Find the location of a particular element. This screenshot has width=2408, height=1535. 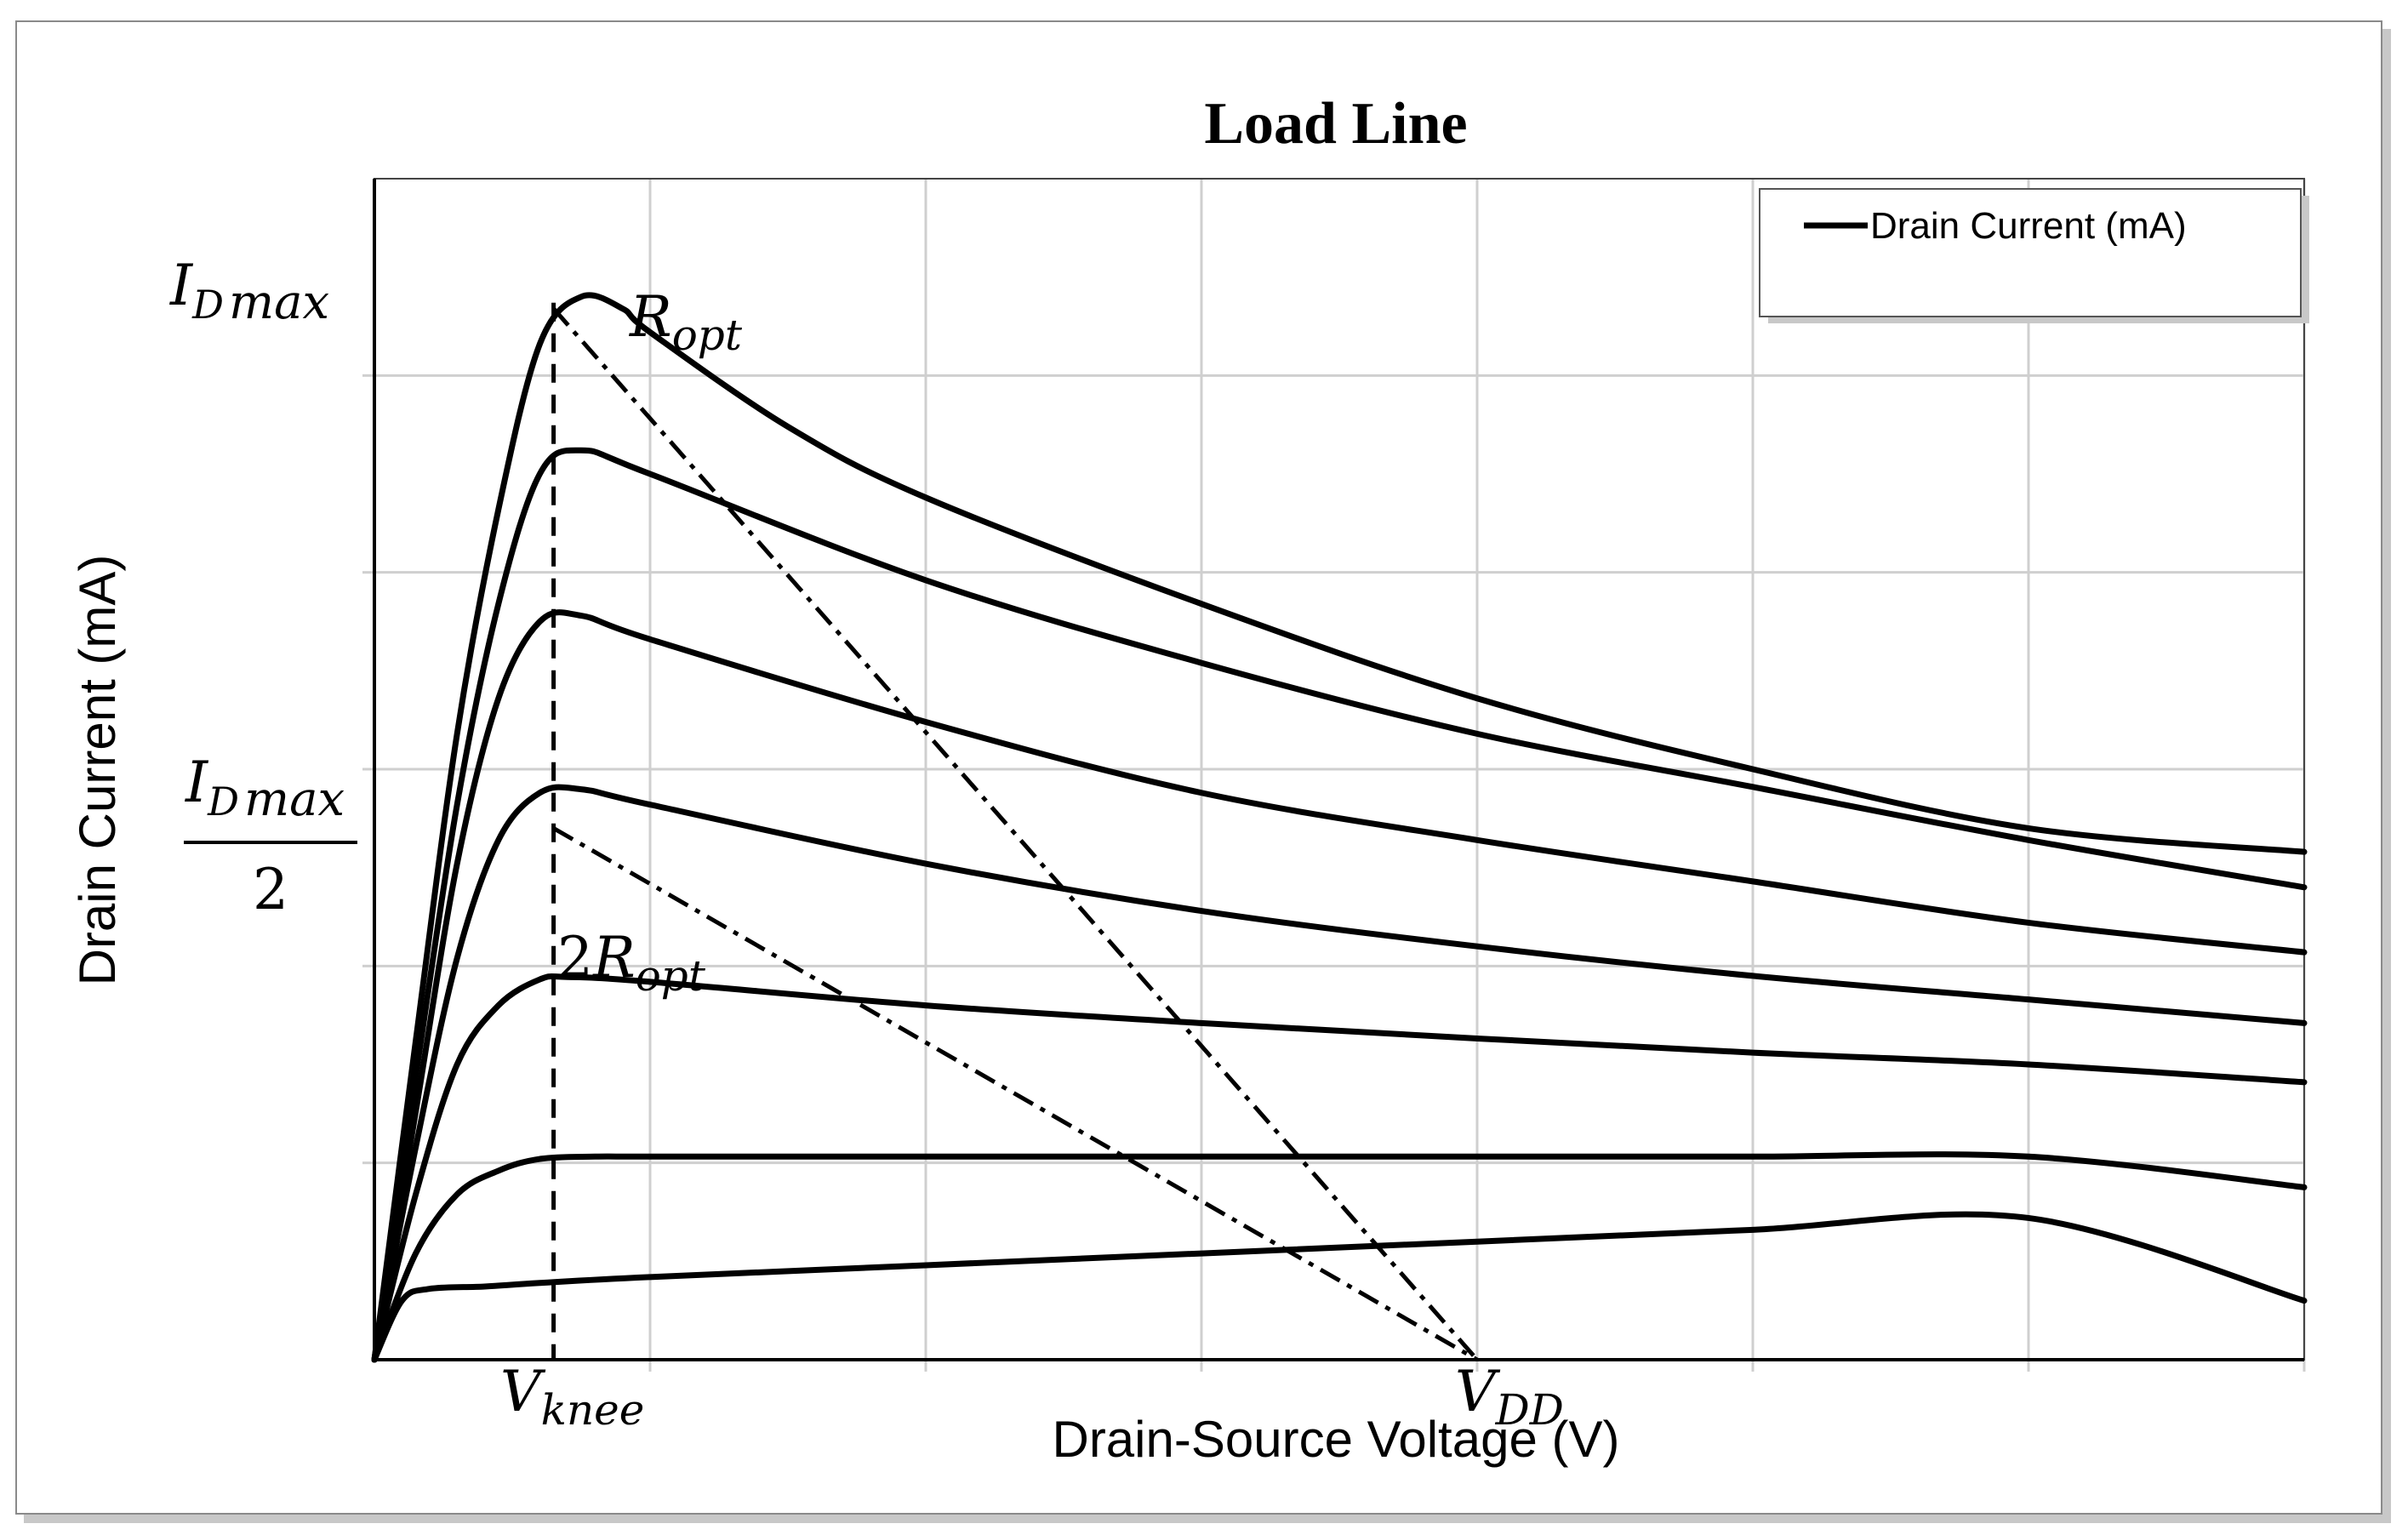

annotation-v-knee: Vknee is located at coordinates (572, 1397).